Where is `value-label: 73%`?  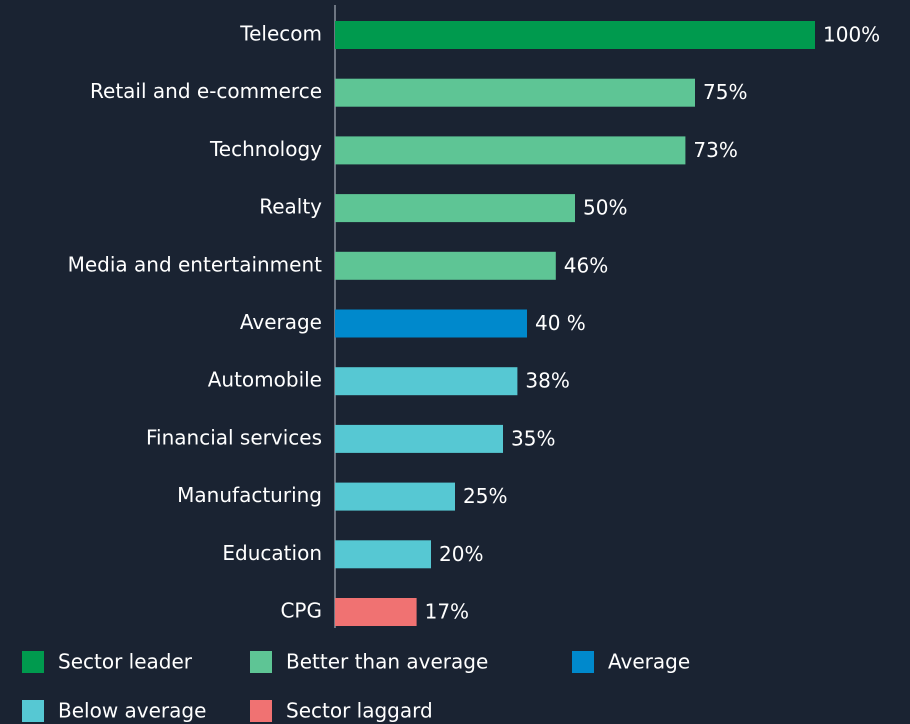
value-label: 73% is located at coordinates (715, 150).